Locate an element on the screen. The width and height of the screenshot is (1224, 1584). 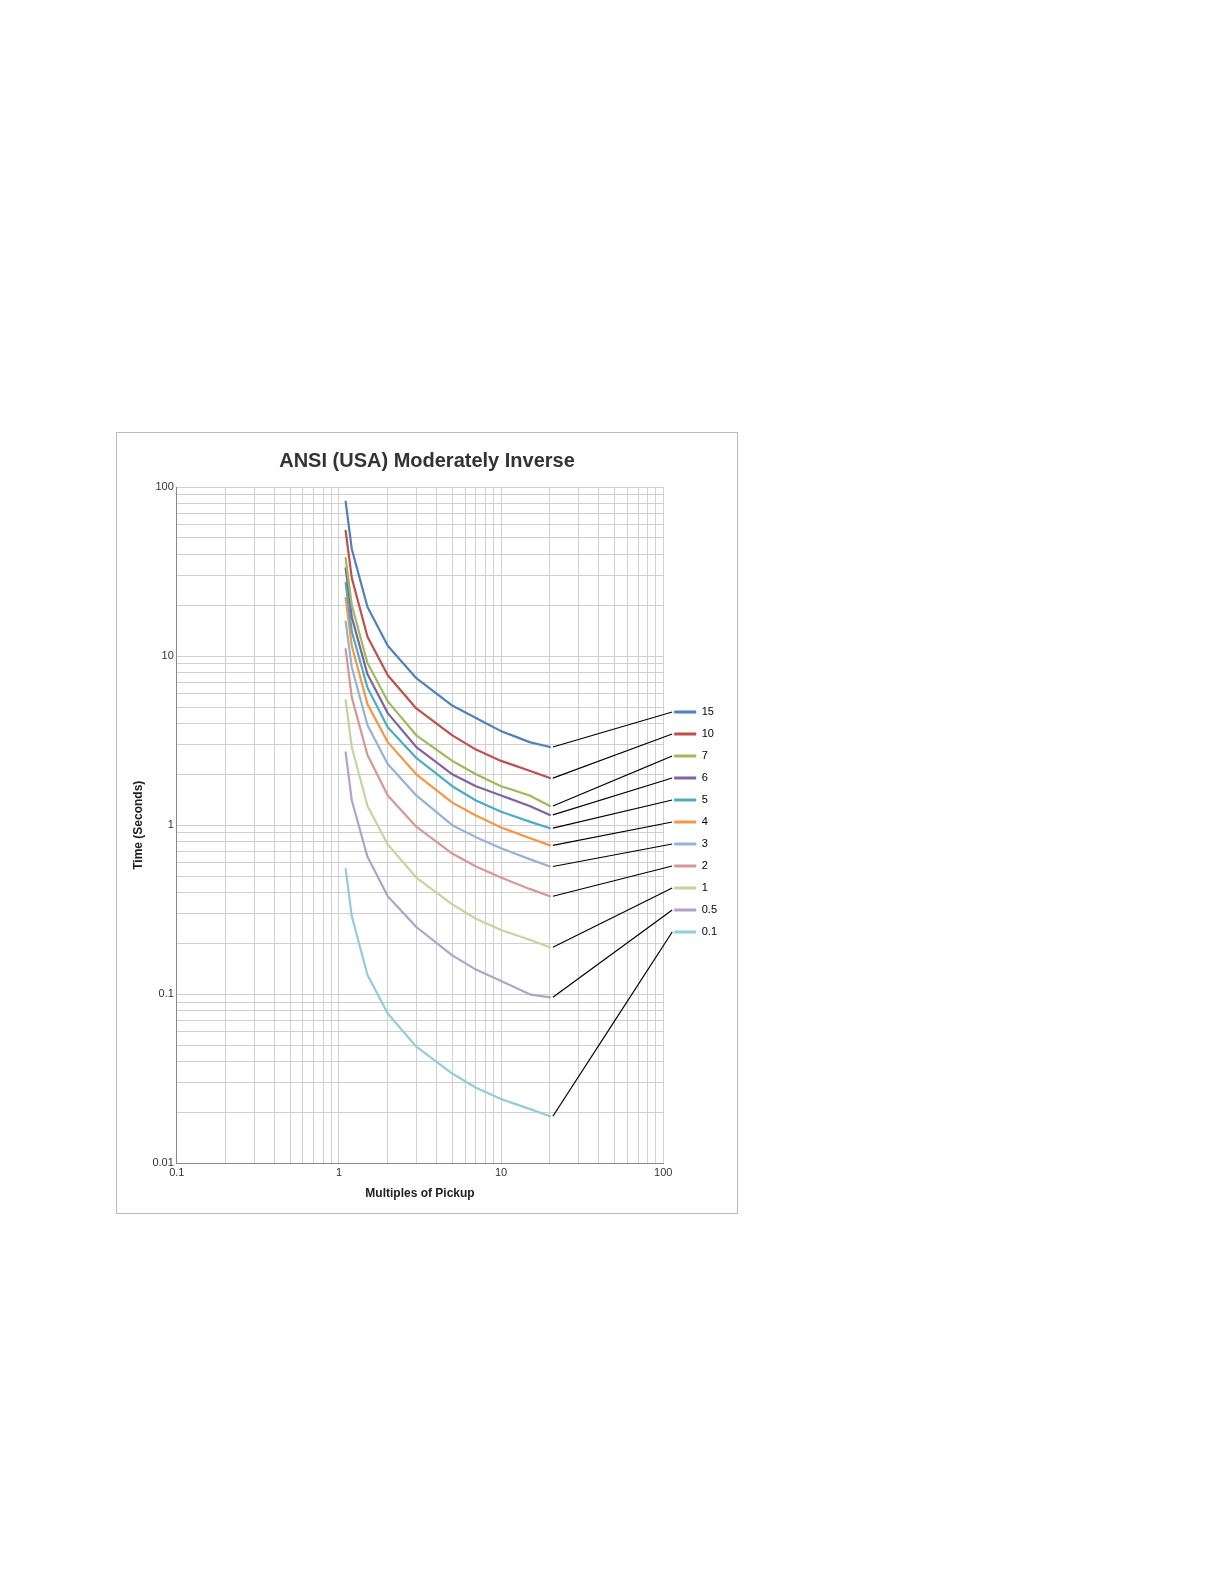
x-tick-label: 10 is located at coordinates (501, 1172).